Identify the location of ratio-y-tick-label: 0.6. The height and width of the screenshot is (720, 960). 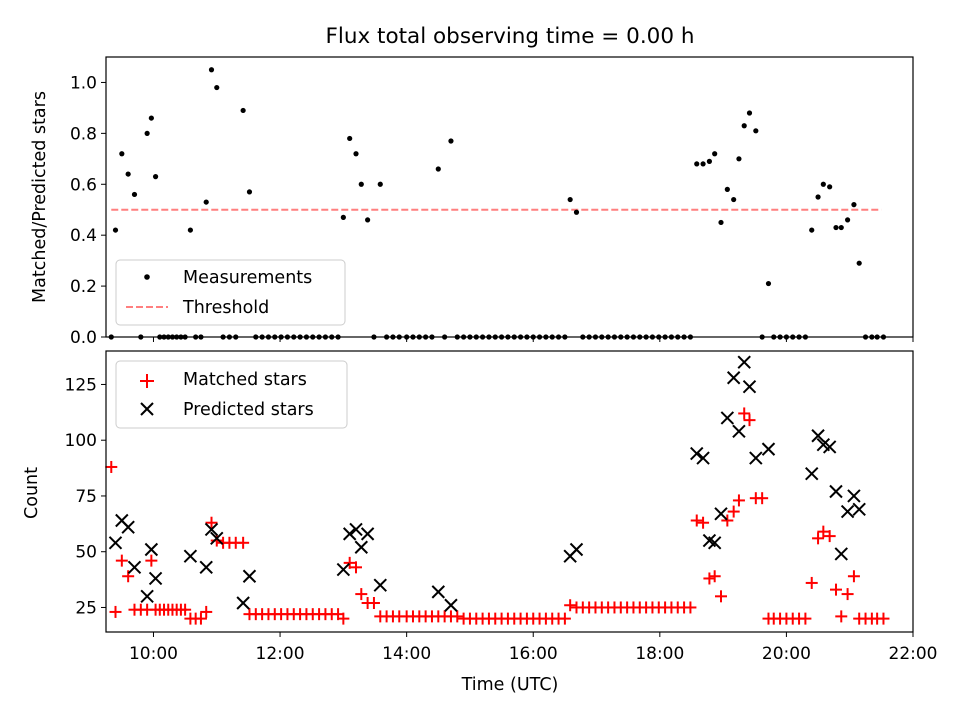
(83, 185).